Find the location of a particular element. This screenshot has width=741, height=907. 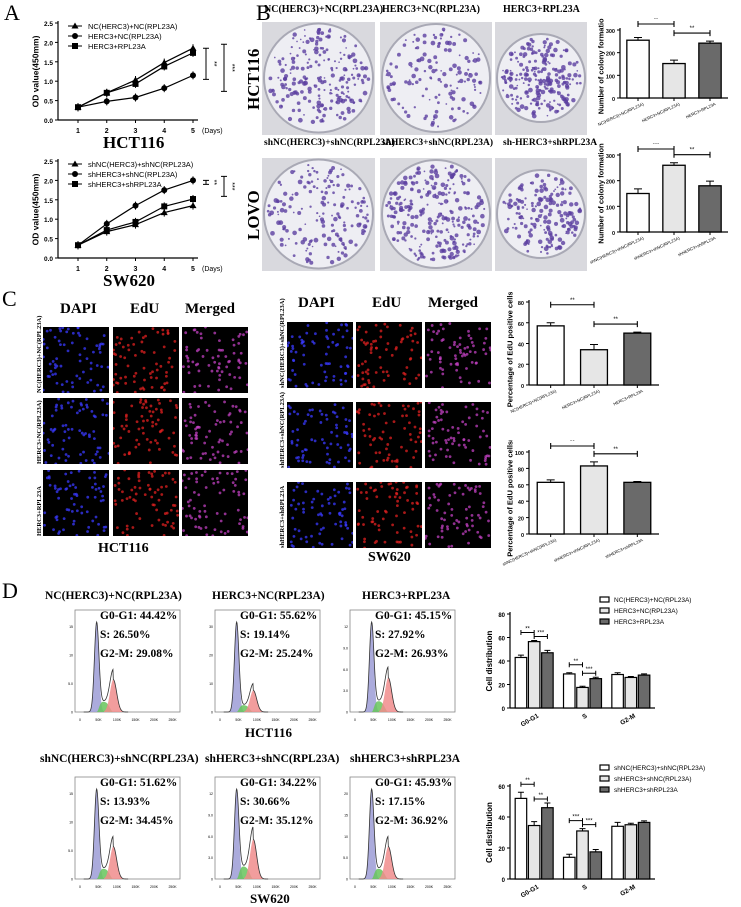

significance-bracket is located at coordinates (589, 673).